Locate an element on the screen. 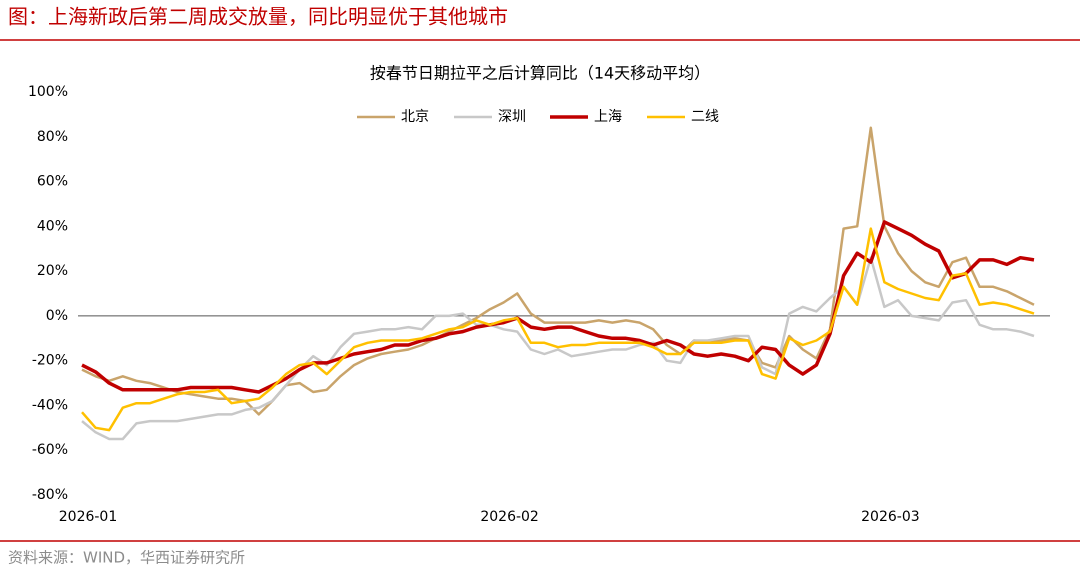 This screenshot has height=571, width=1080. page-title: 图：上海新政后第二周成交放量，同比明显优于其他城市 is located at coordinates (258, 17).